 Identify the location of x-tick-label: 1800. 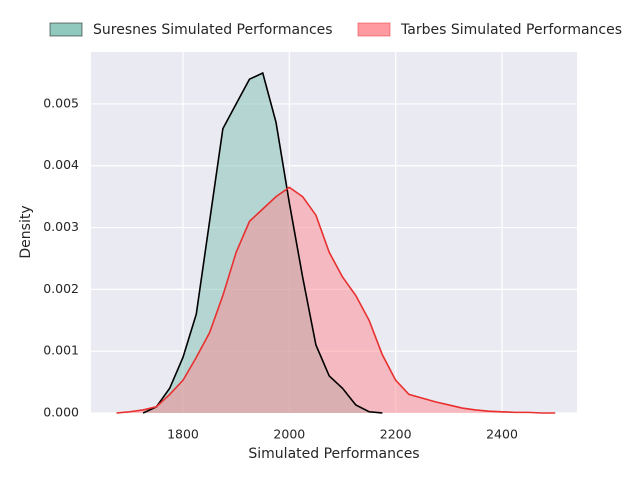
(183, 434).